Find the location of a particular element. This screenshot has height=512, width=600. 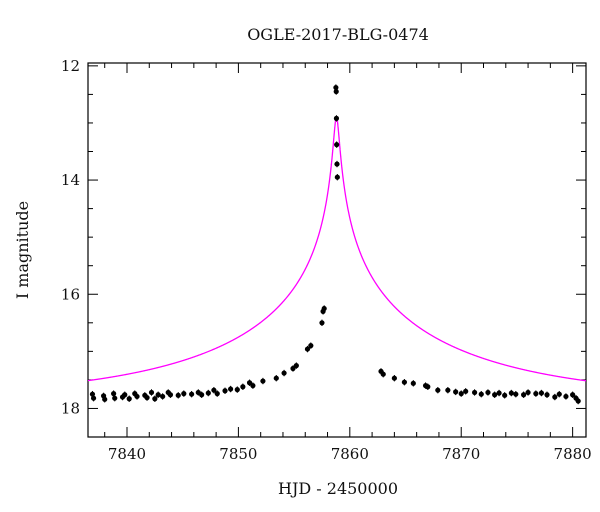

x-tick-label: 7860 is located at coordinates (350, 454).